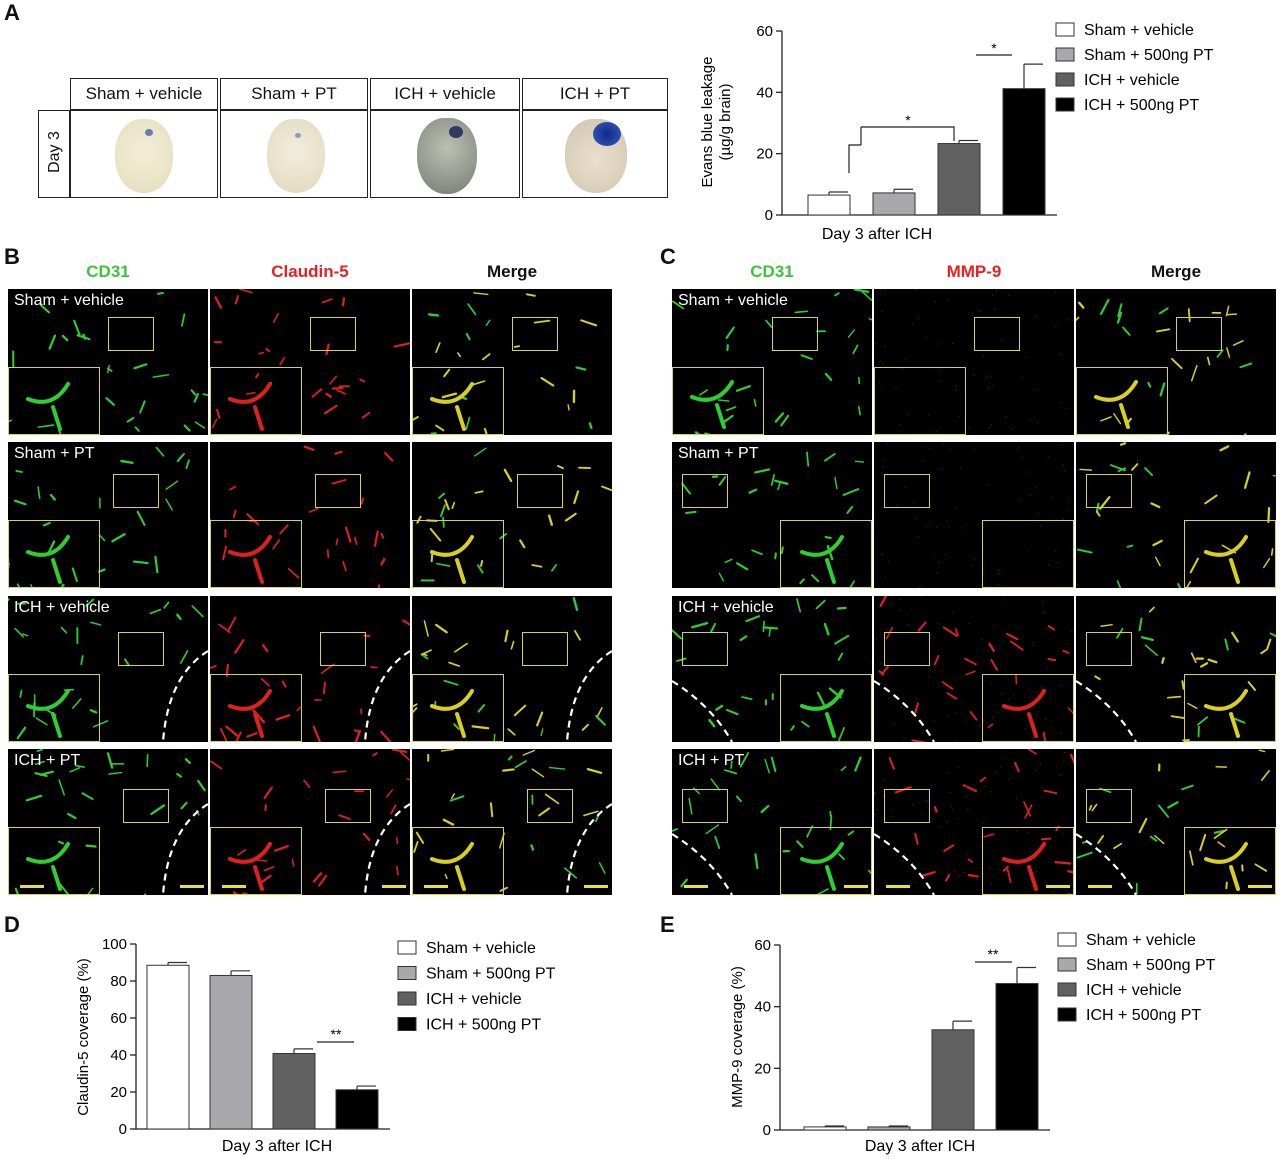  Describe the element at coordinates (108, 822) in the screenshot. I see `b-micrograph-r4-c1: ICH + PT` at that location.